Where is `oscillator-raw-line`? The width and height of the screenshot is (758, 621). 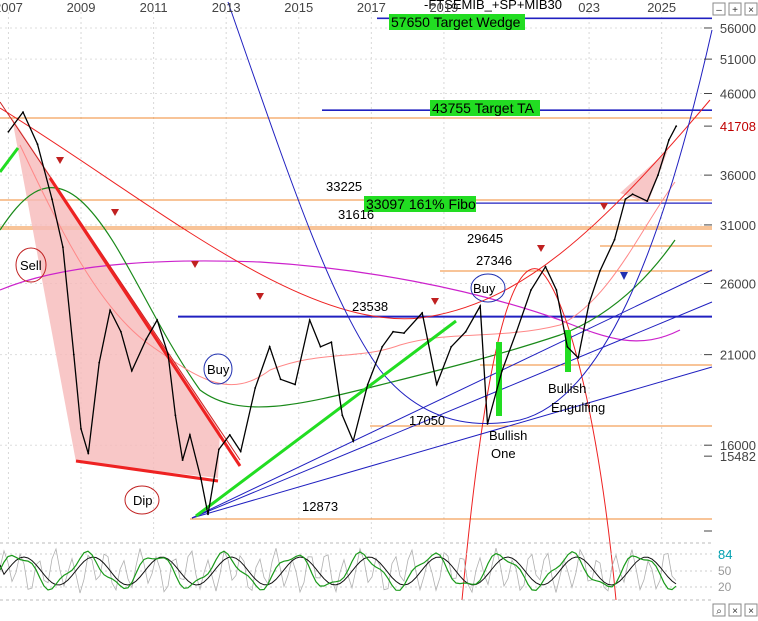
oscillator-raw-line is located at coordinates (338, 570).